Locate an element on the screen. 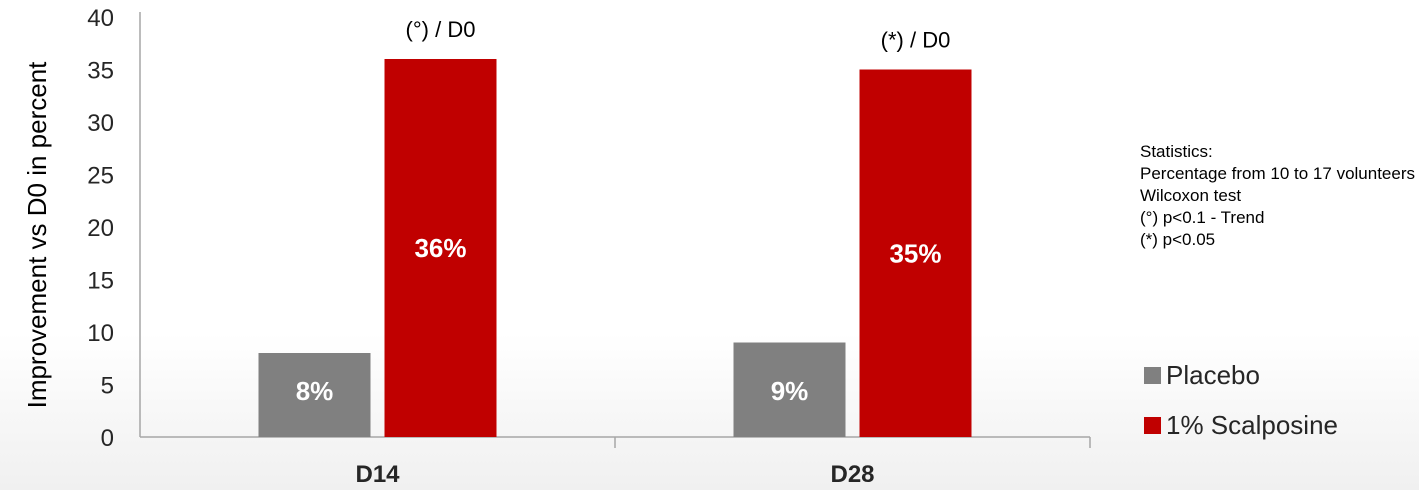  significance-annotation: (°) / D0 is located at coordinates (441, 29).